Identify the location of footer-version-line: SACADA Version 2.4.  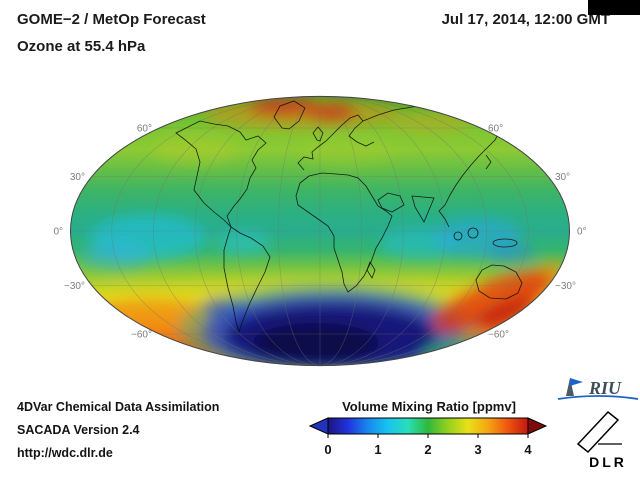
(78, 430).